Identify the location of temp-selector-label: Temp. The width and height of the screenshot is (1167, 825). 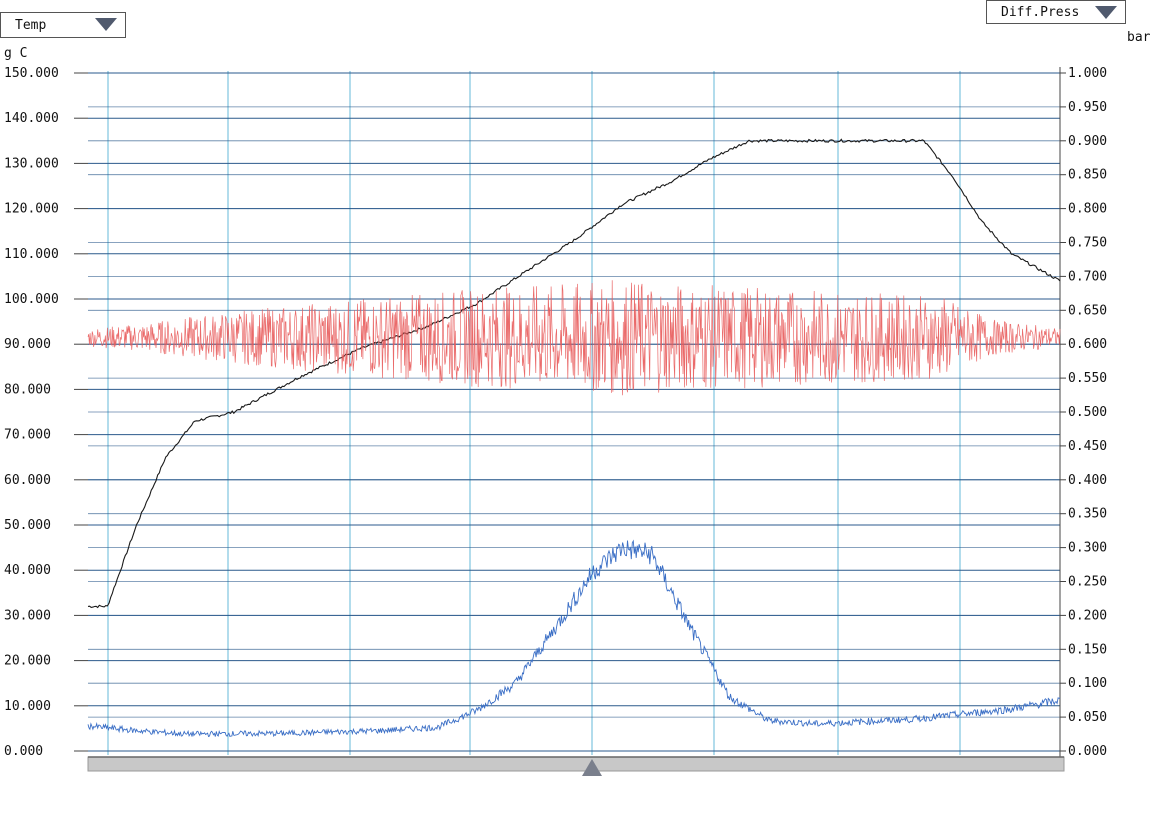
(31, 25).